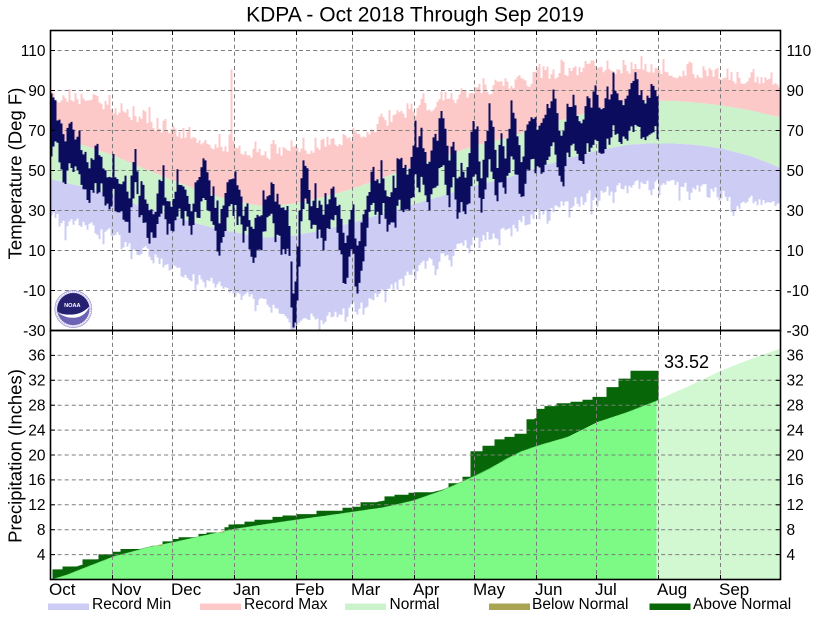  I want to click on svg-text: Feb, so click(309, 589).